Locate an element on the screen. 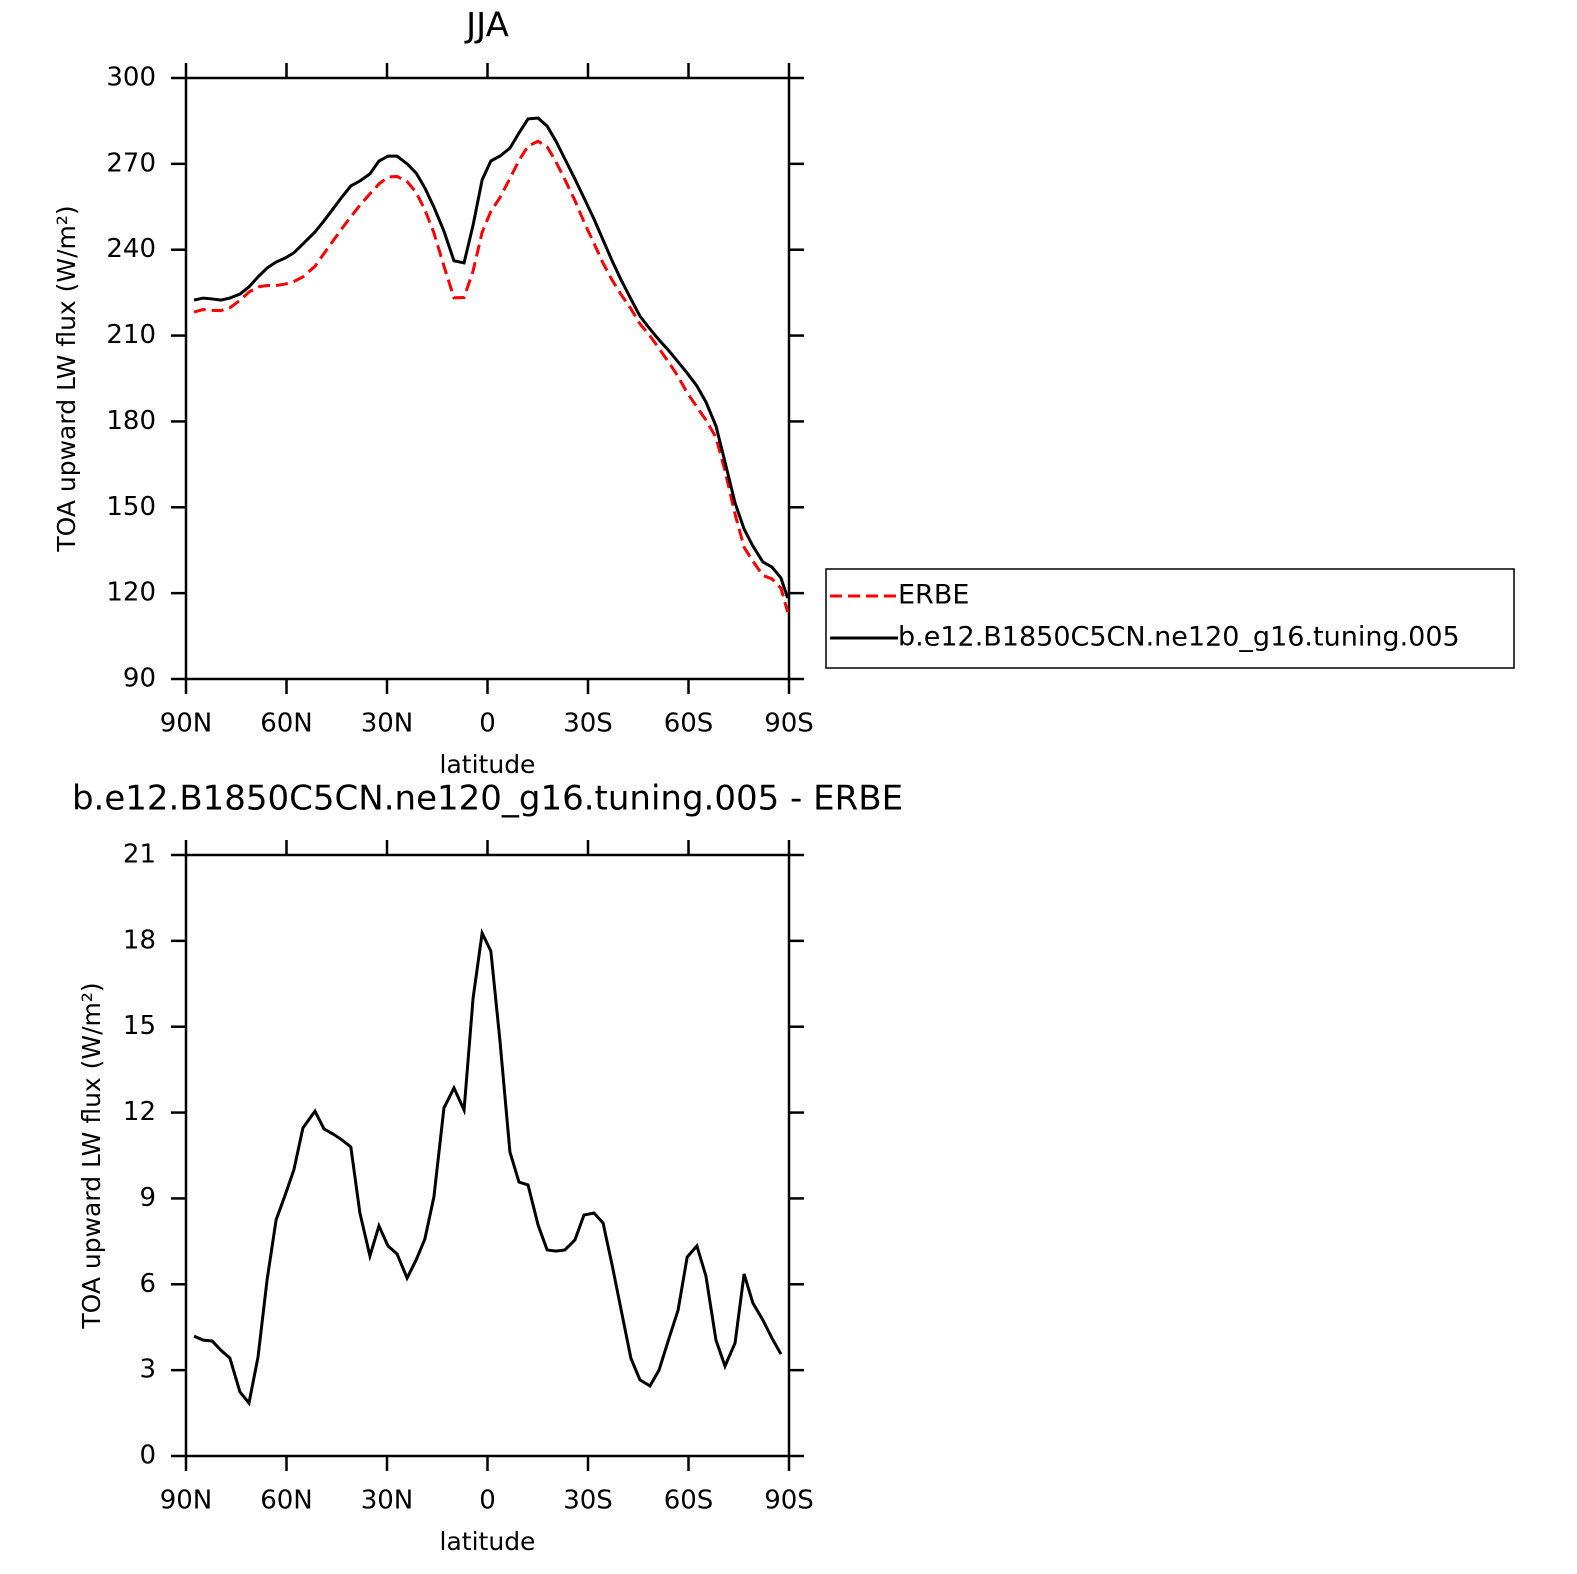 This screenshot has height=1574, width=1577. legend-label: ERBE is located at coordinates (933, 595).